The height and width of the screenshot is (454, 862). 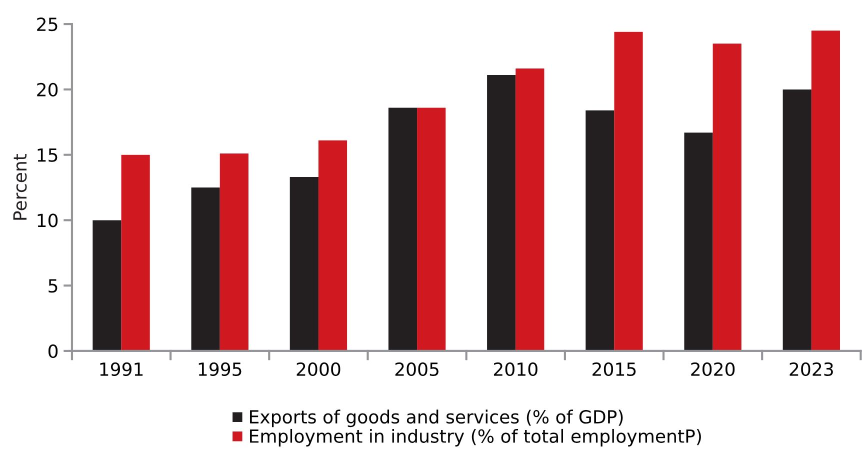 What do you see at coordinates (713, 369) in the screenshot?
I see `x-tick-label: 2020` at bounding box center [713, 369].